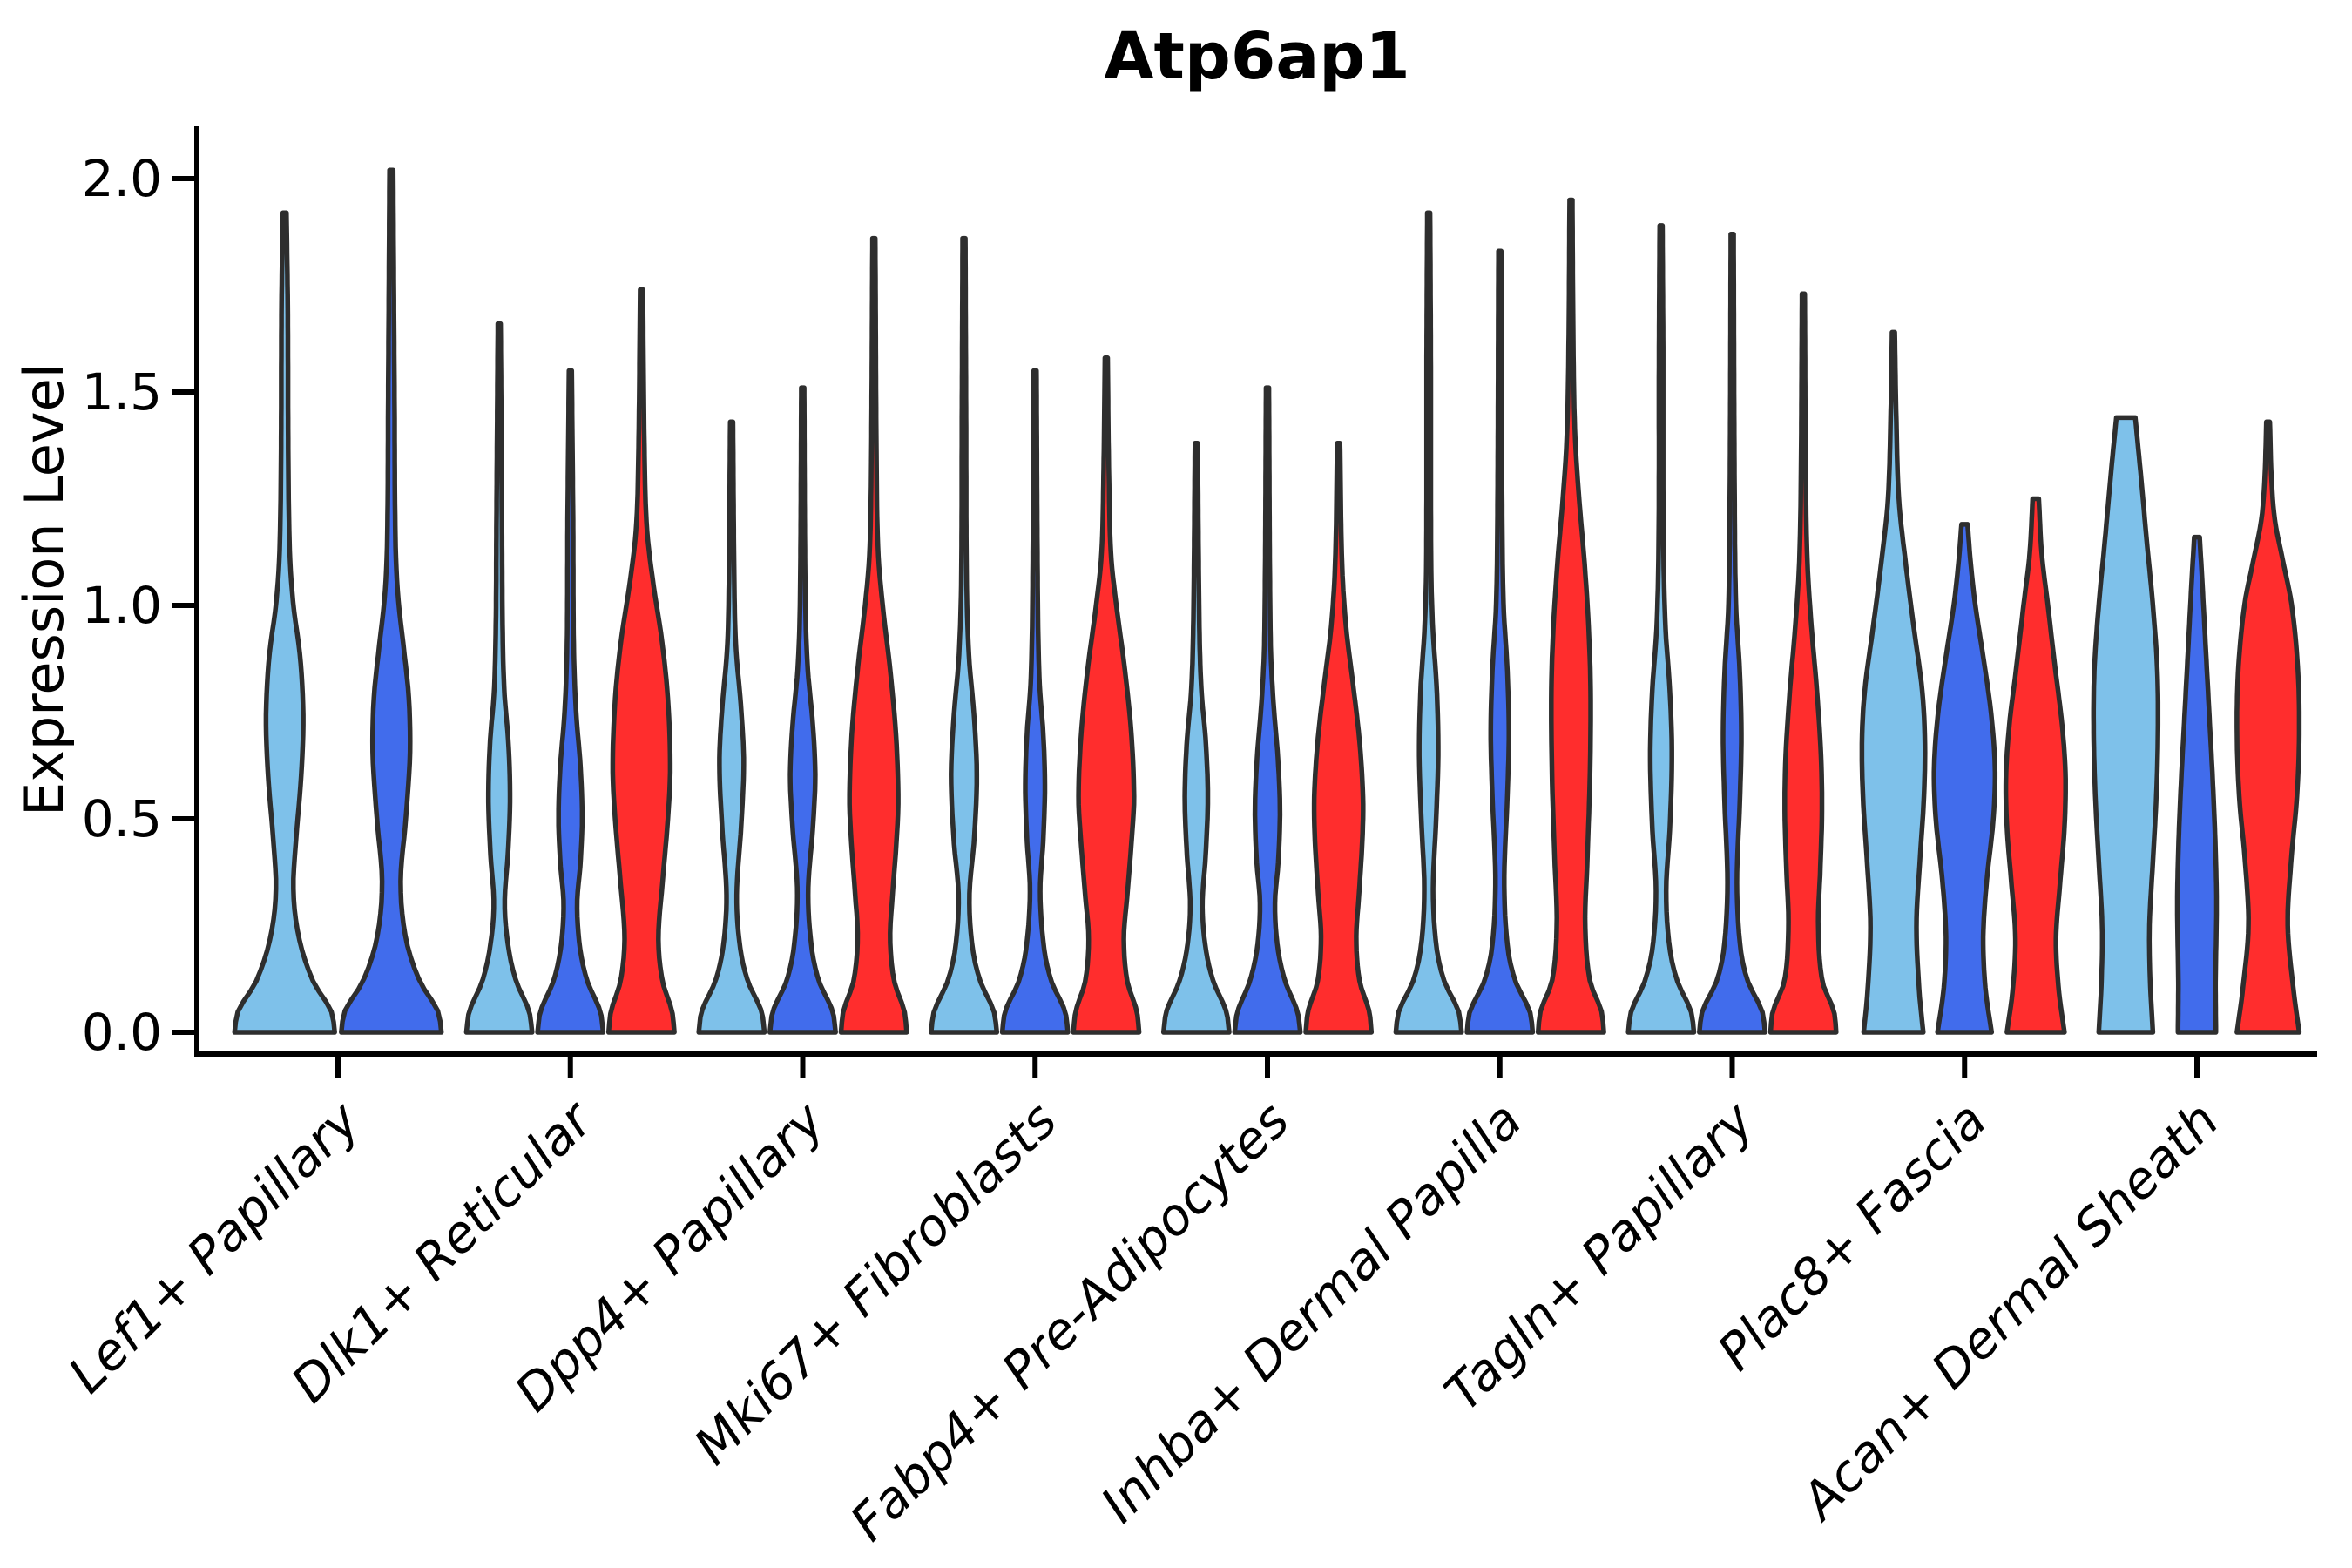 Image resolution: width=2352 pixels, height=1568 pixels. Describe the element at coordinates (122, 818) in the screenshot. I see `y-tick-label: 0.5` at that location.